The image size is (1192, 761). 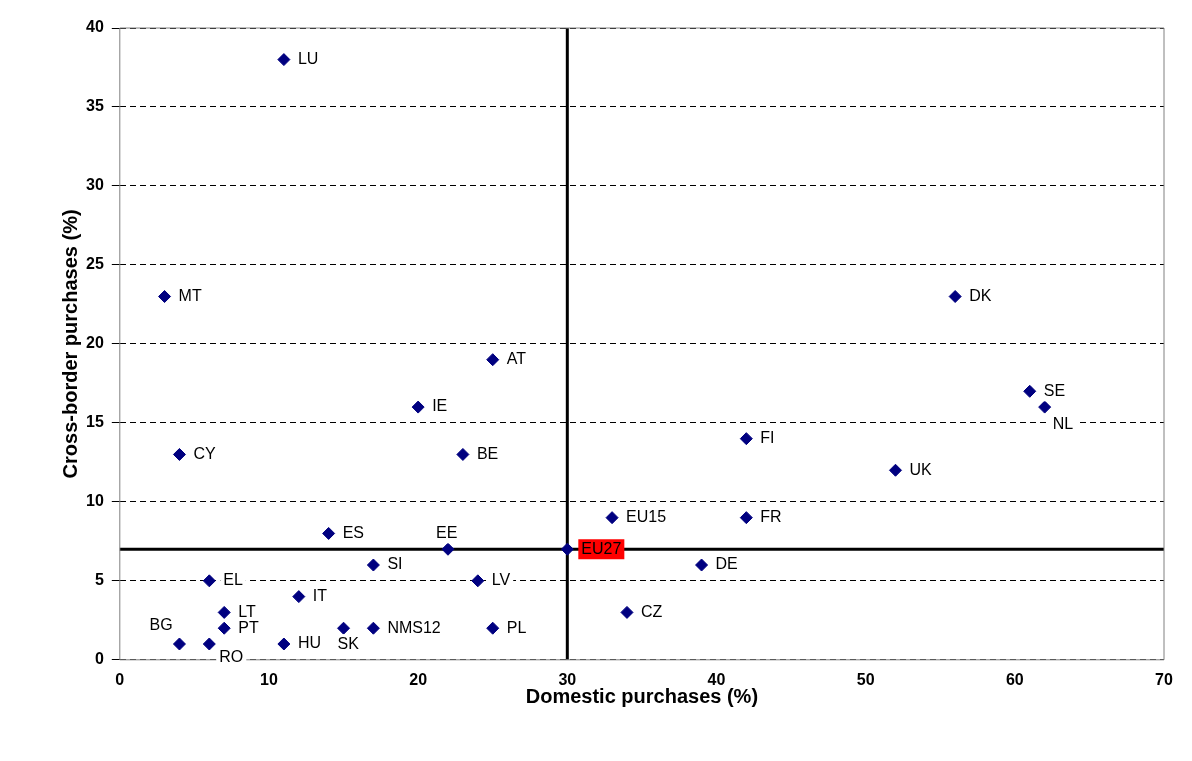 I want to click on annotation: LU, so click(x=308, y=58).